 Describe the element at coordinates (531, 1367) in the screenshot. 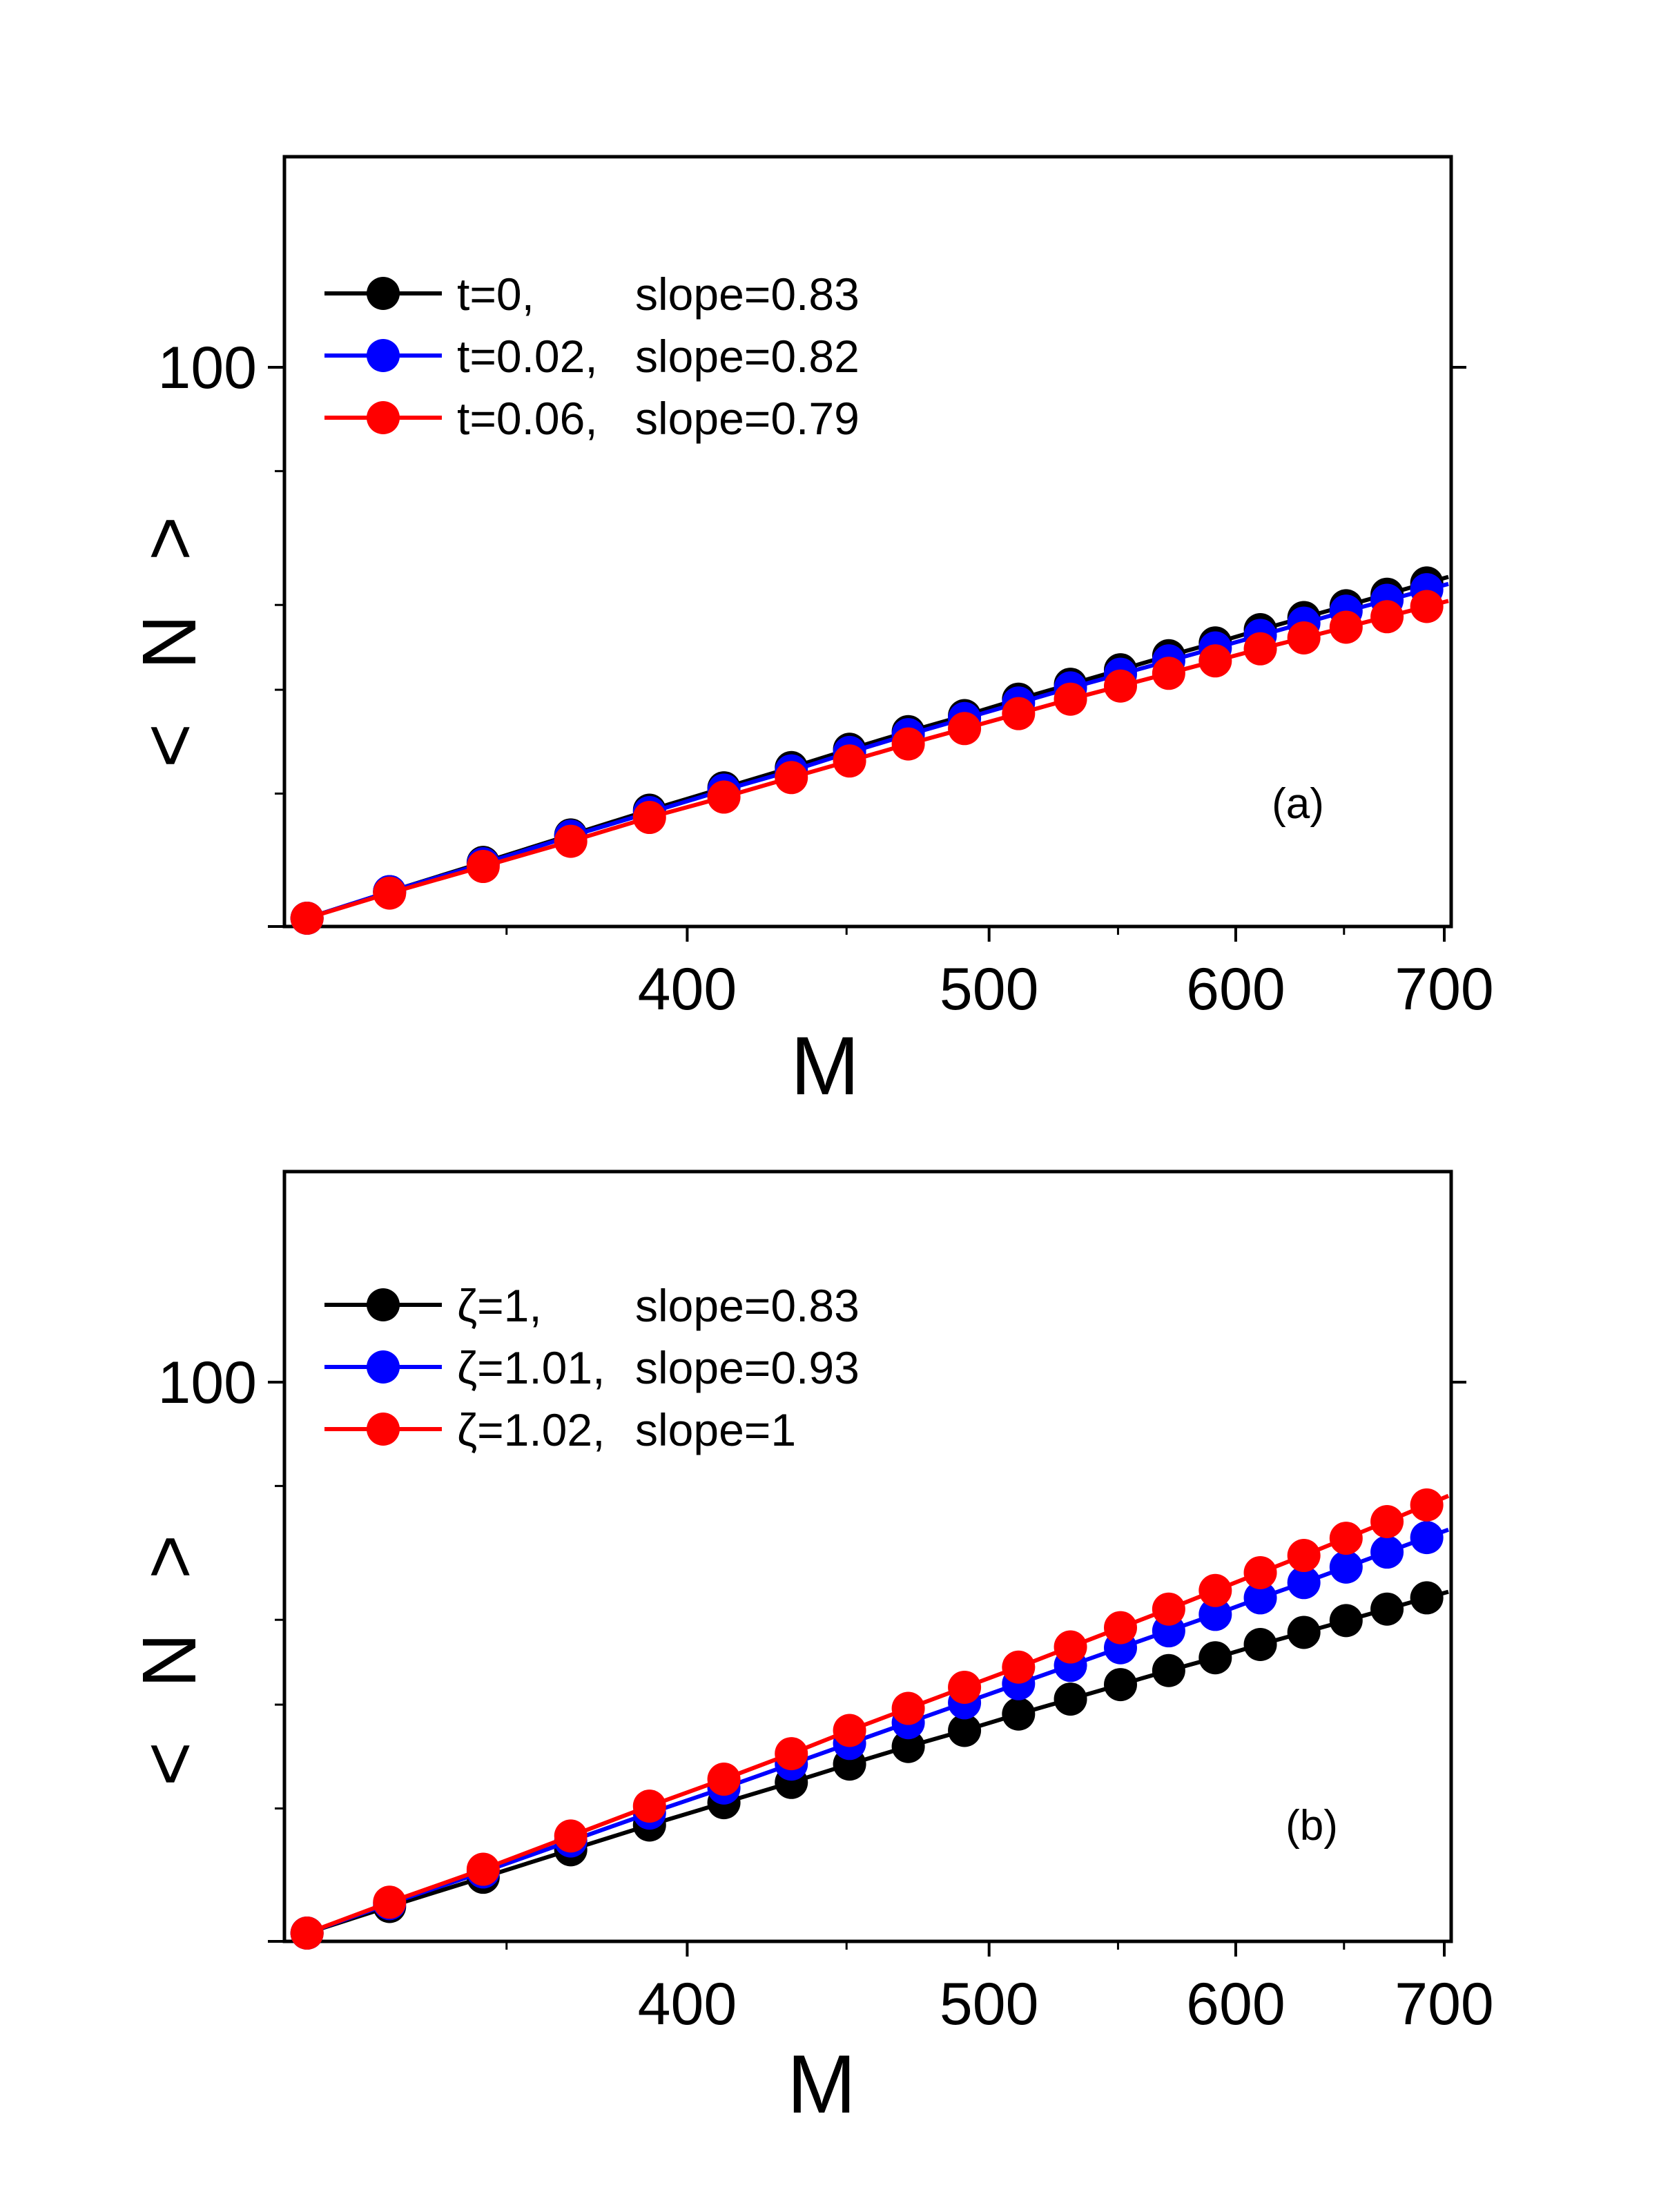

I see `legend-label: ζ=1.01,` at that location.